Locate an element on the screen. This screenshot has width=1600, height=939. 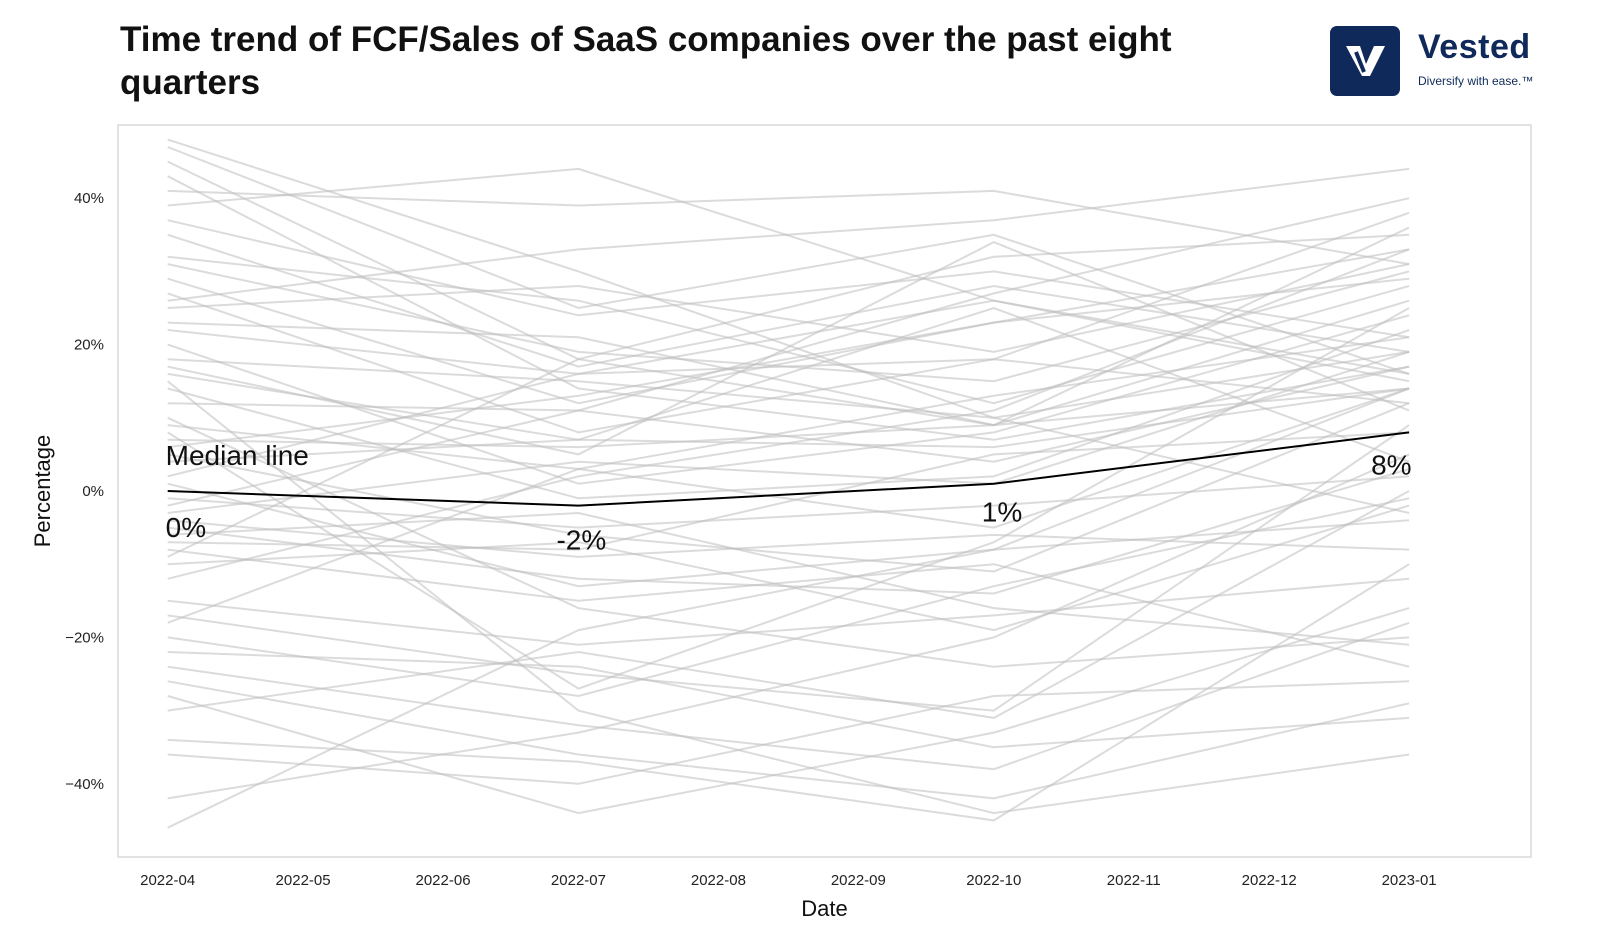
median-series: Median line 0% -2% 1% 8% is located at coordinates (789, 493).